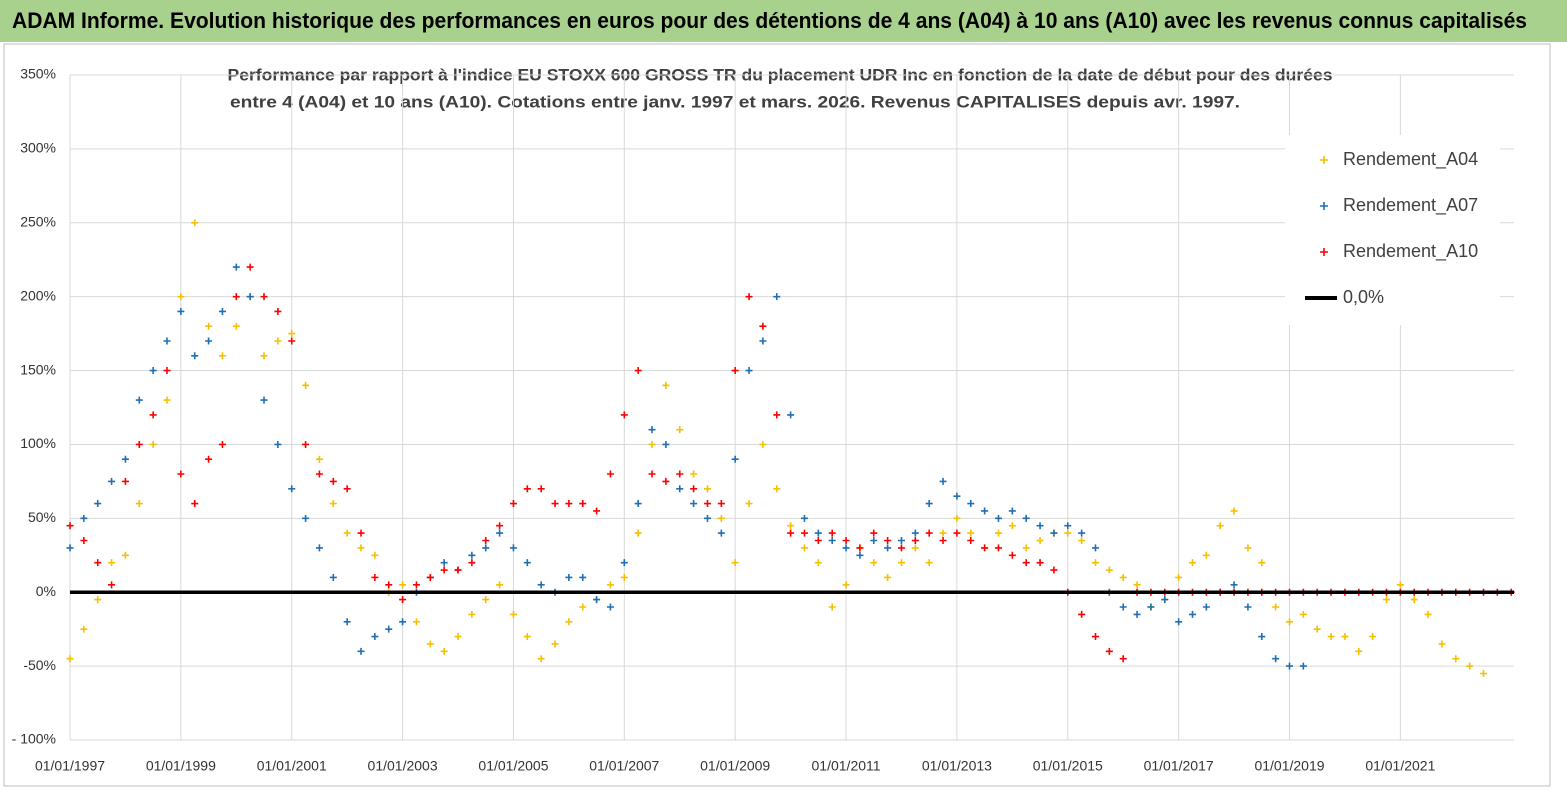 The width and height of the screenshot is (1567, 795). Describe the element at coordinates (735, 766) in the screenshot. I see `x-tick-label: 01/01/2009` at that location.